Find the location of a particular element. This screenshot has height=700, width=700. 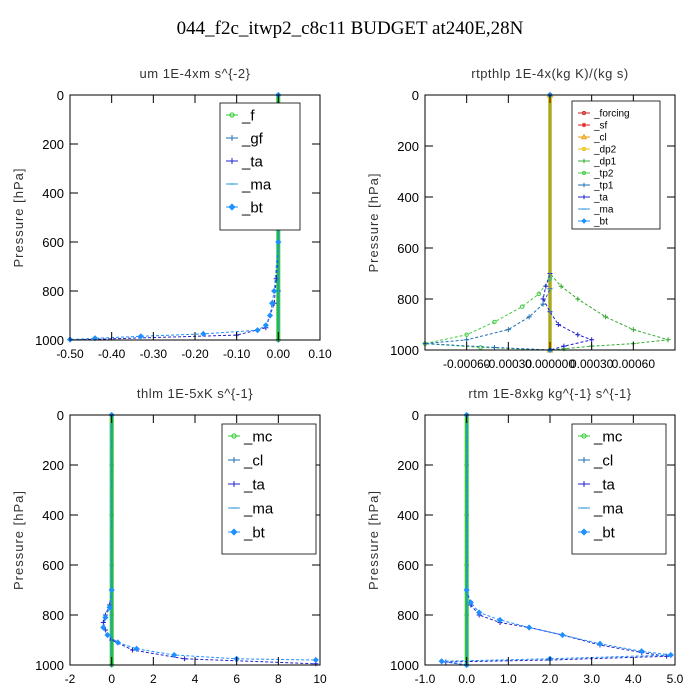

x-tick-label: -0.10 is located at coordinates (237, 354).